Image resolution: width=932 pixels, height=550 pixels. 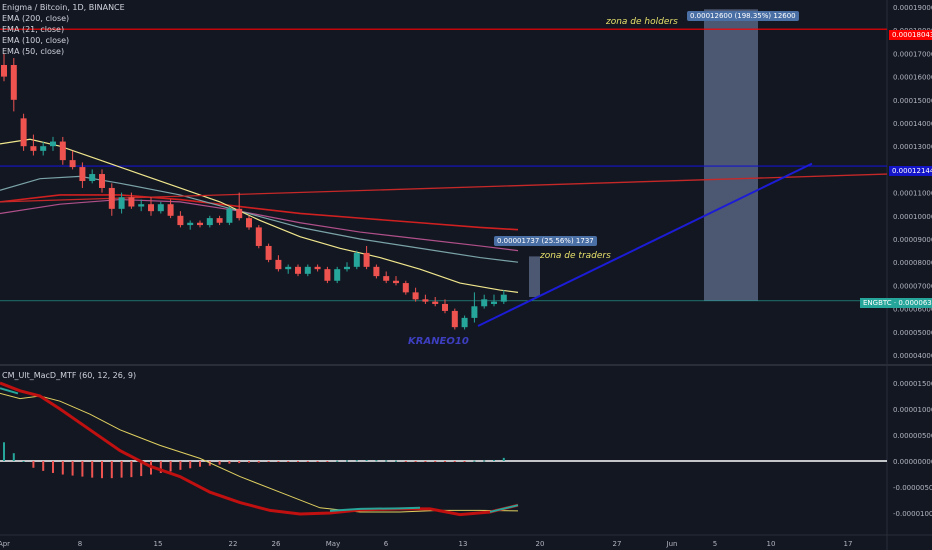 What do you see at coordinates (910, 35) in the screenshot?
I see `red-line-price-tag: 0.00018043` at bounding box center [910, 35].